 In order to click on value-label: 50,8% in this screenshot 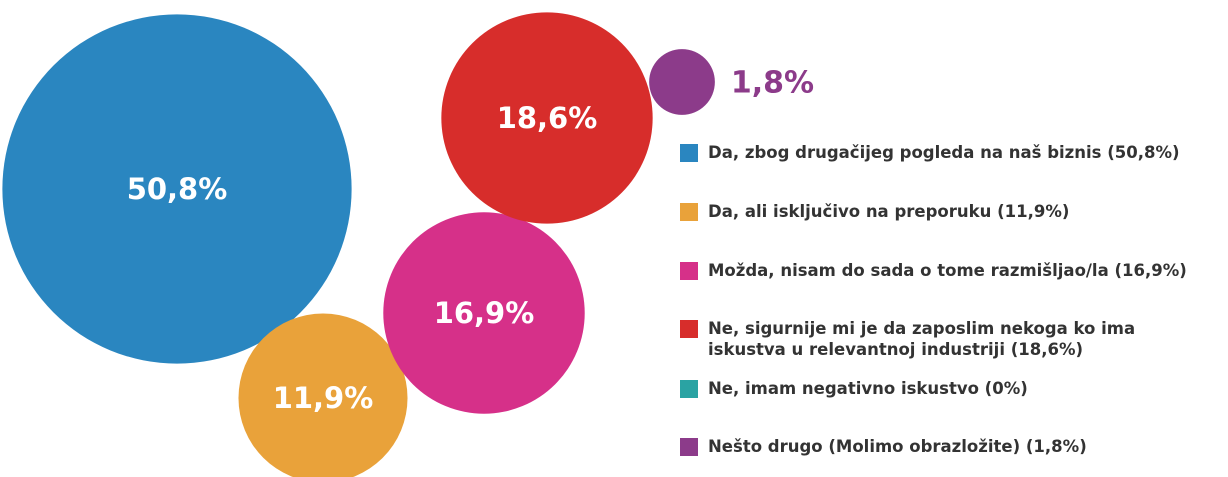, I will do `click(177, 189)`.